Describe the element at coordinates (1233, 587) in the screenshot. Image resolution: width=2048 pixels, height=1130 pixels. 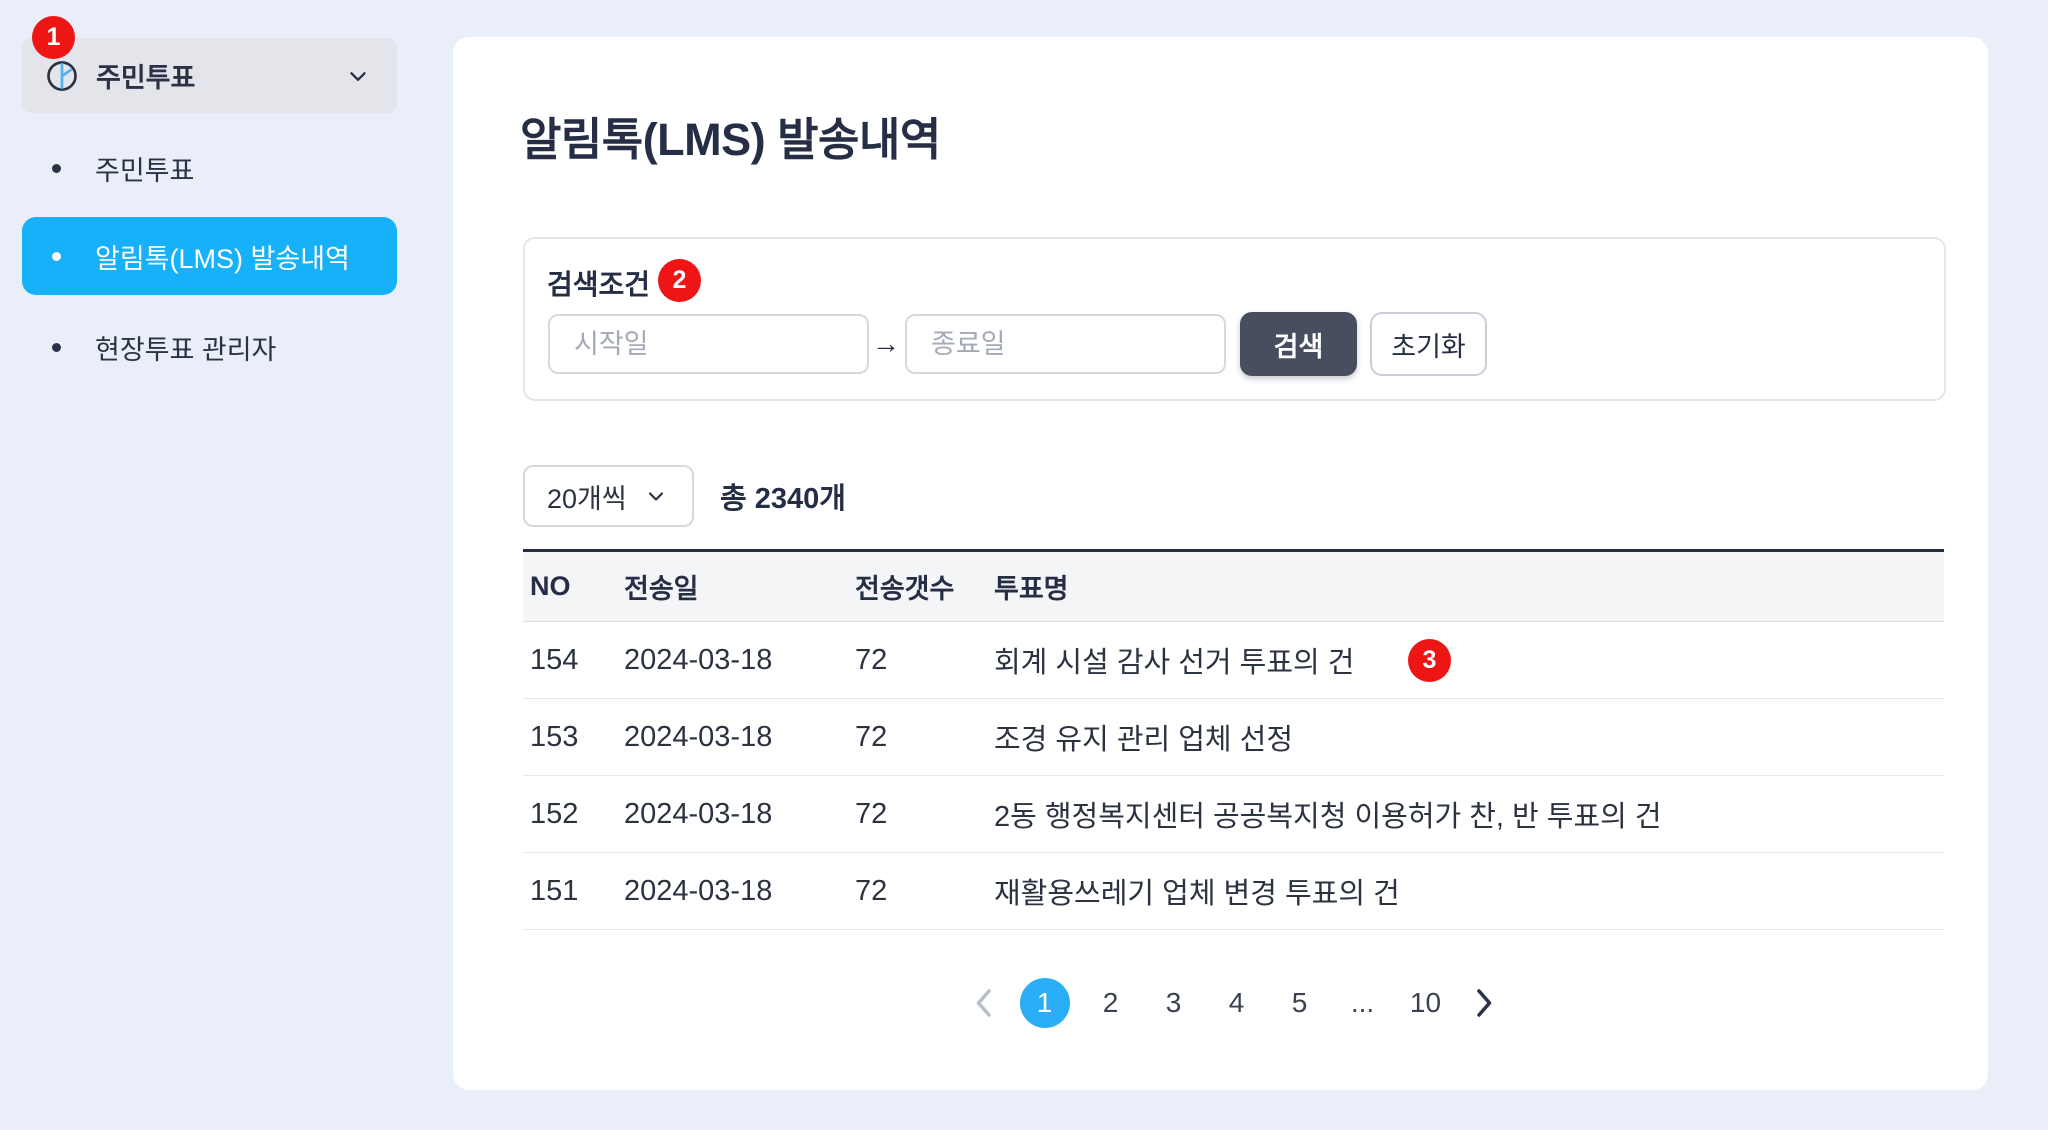
I see `table-header-row: NO 전송일 전송갯수 투표명` at that location.